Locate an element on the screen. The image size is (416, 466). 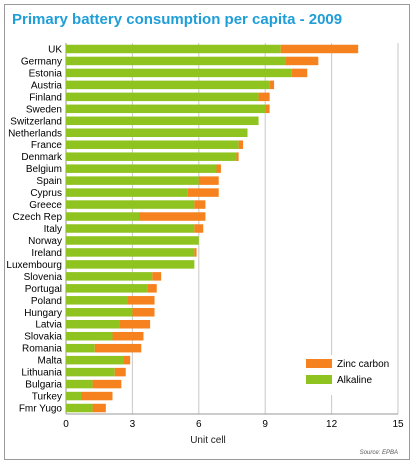
category-label: UK is located at coordinates (55, 49).